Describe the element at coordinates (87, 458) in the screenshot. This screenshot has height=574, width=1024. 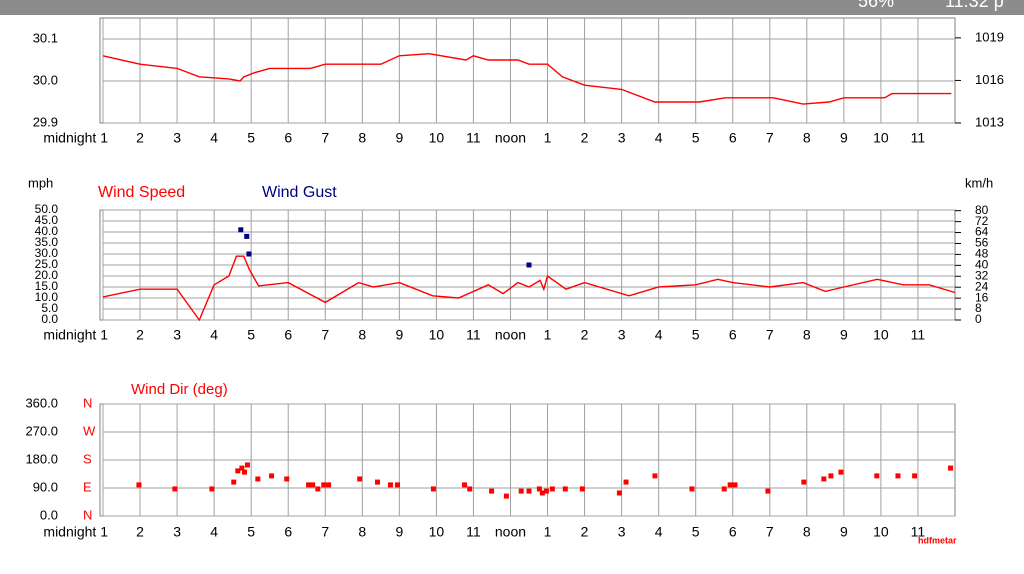
I see `compass-label: S` at that location.